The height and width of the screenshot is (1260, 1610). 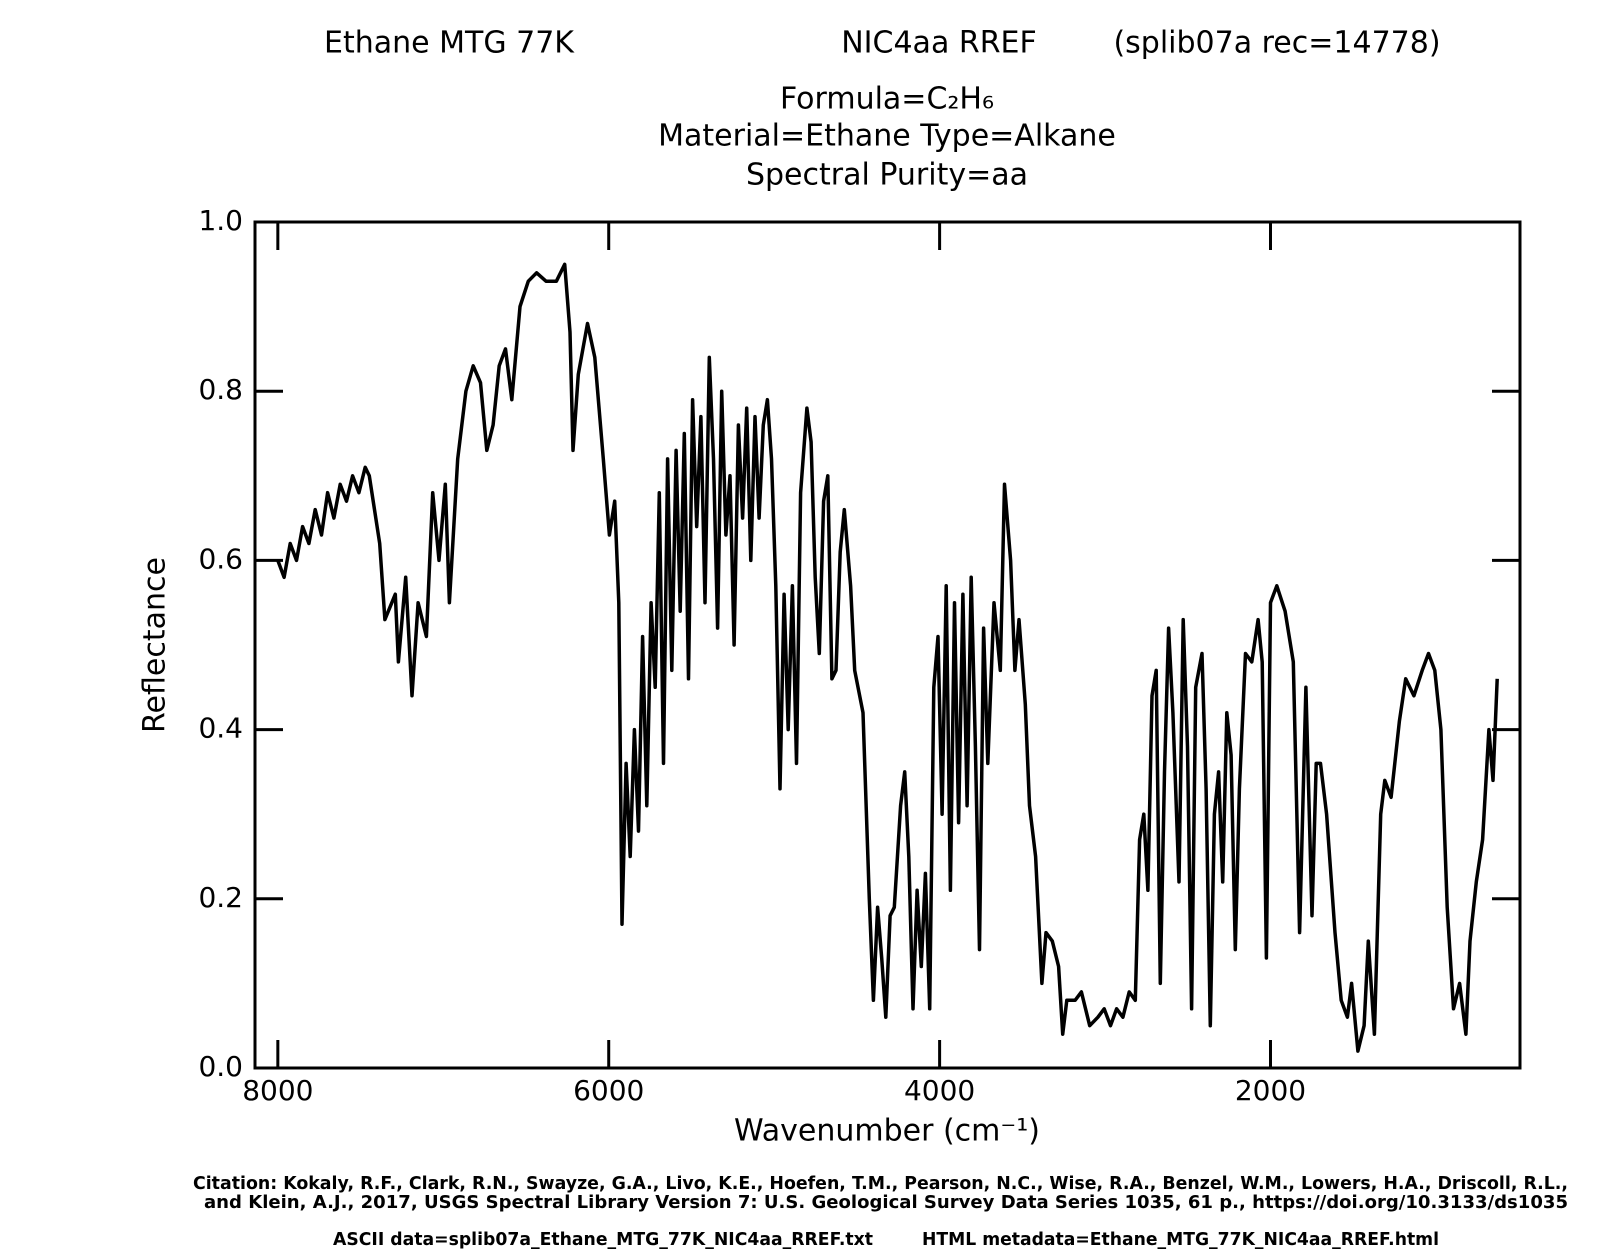 I want to click on x-tick-label: 6000, so click(x=608, y=1090).